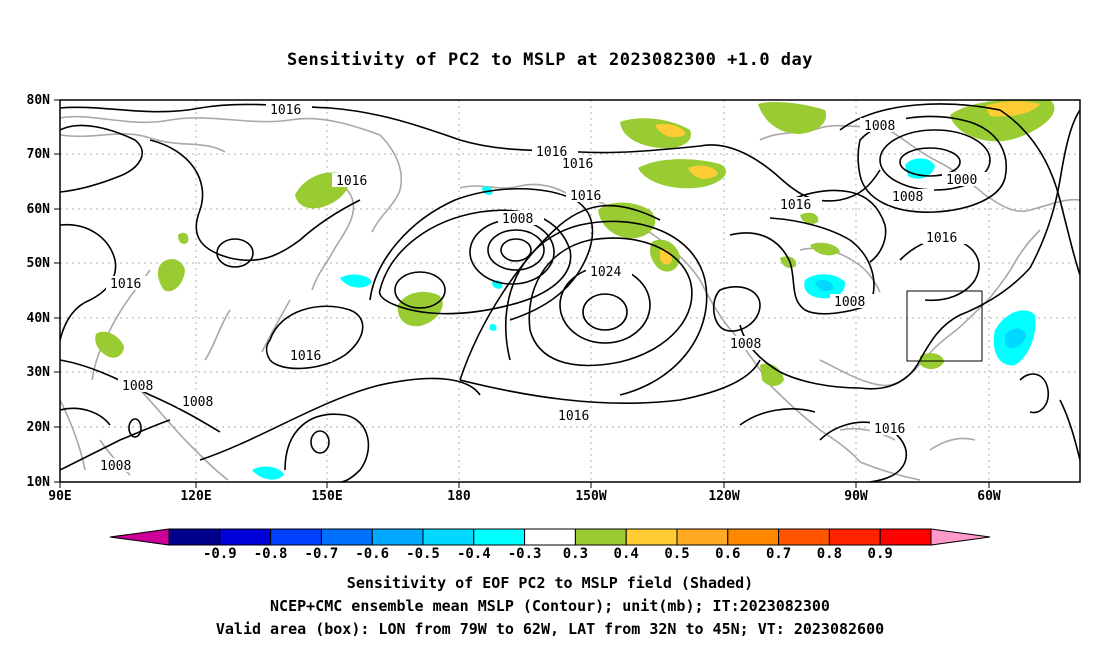  What do you see at coordinates (39, 318) in the screenshot?
I see `lat-label: 40N` at bounding box center [39, 318].